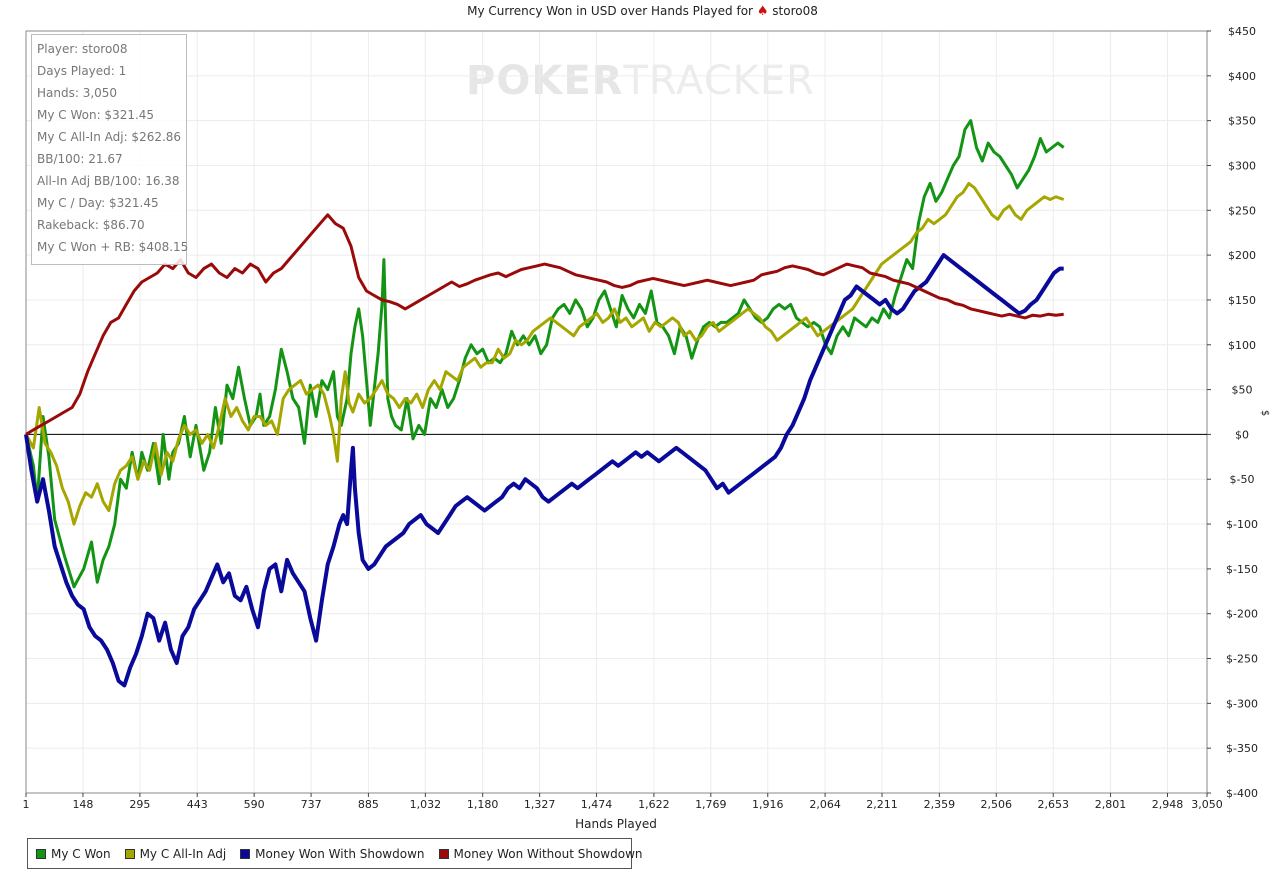 This screenshot has height=876, width=1285. Describe the element at coordinates (654, 804) in the screenshot. I see `x-tick-label: 1,622` at that location.